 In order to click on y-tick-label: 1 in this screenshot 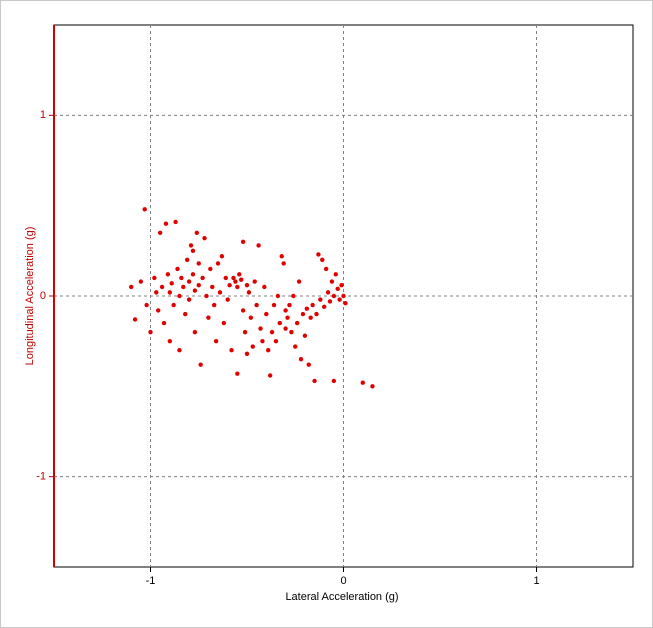, I will do `click(43, 115)`.